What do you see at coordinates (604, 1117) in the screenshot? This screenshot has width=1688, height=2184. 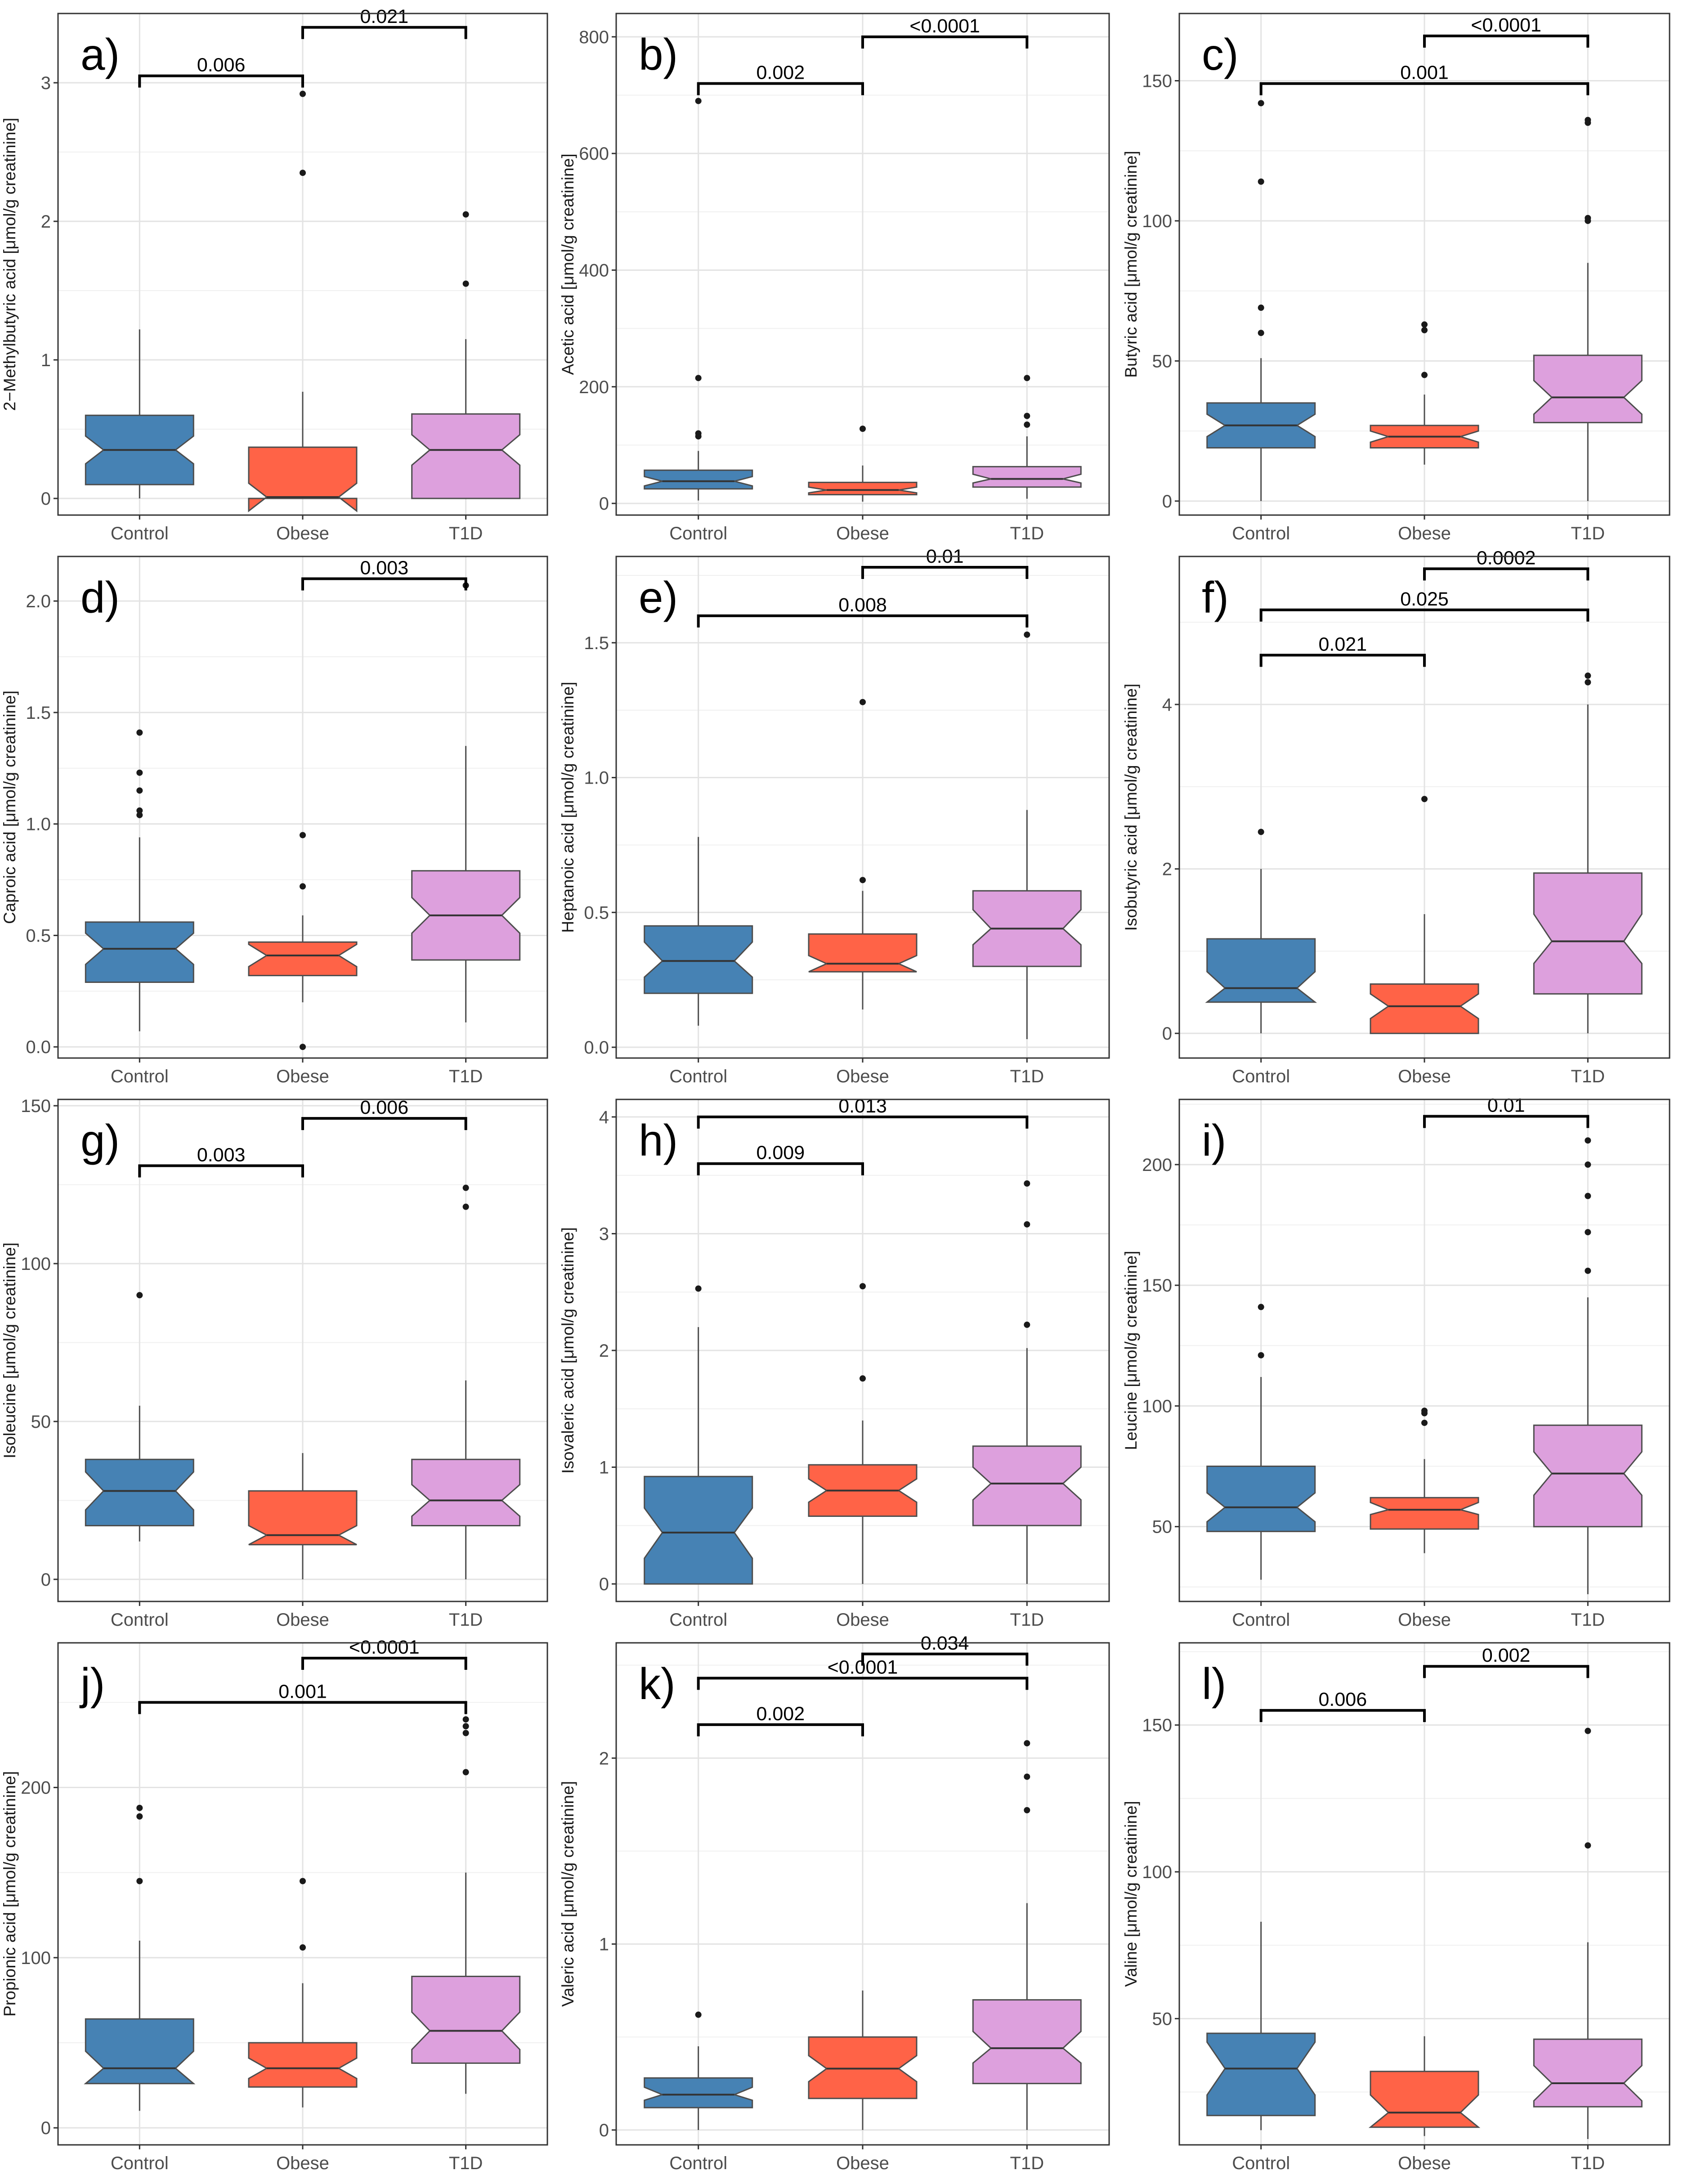 I see `y-tick-label: 4` at bounding box center [604, 1117].